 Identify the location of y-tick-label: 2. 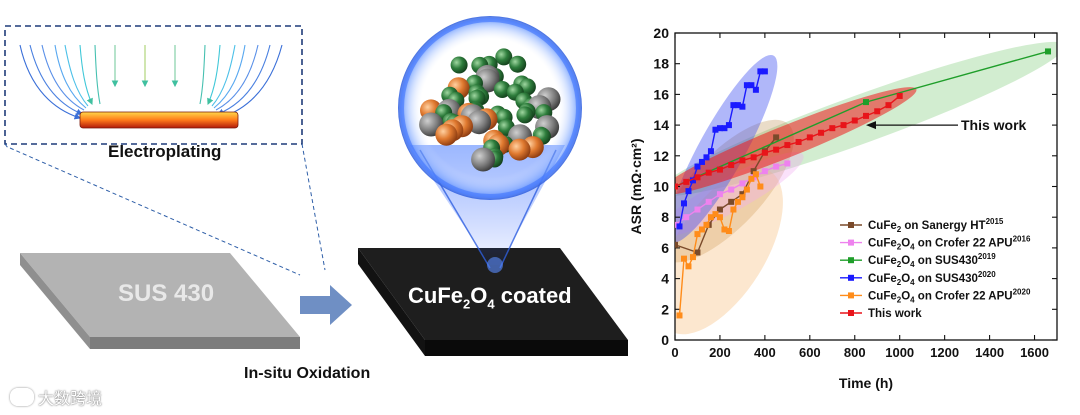
(665, 309).